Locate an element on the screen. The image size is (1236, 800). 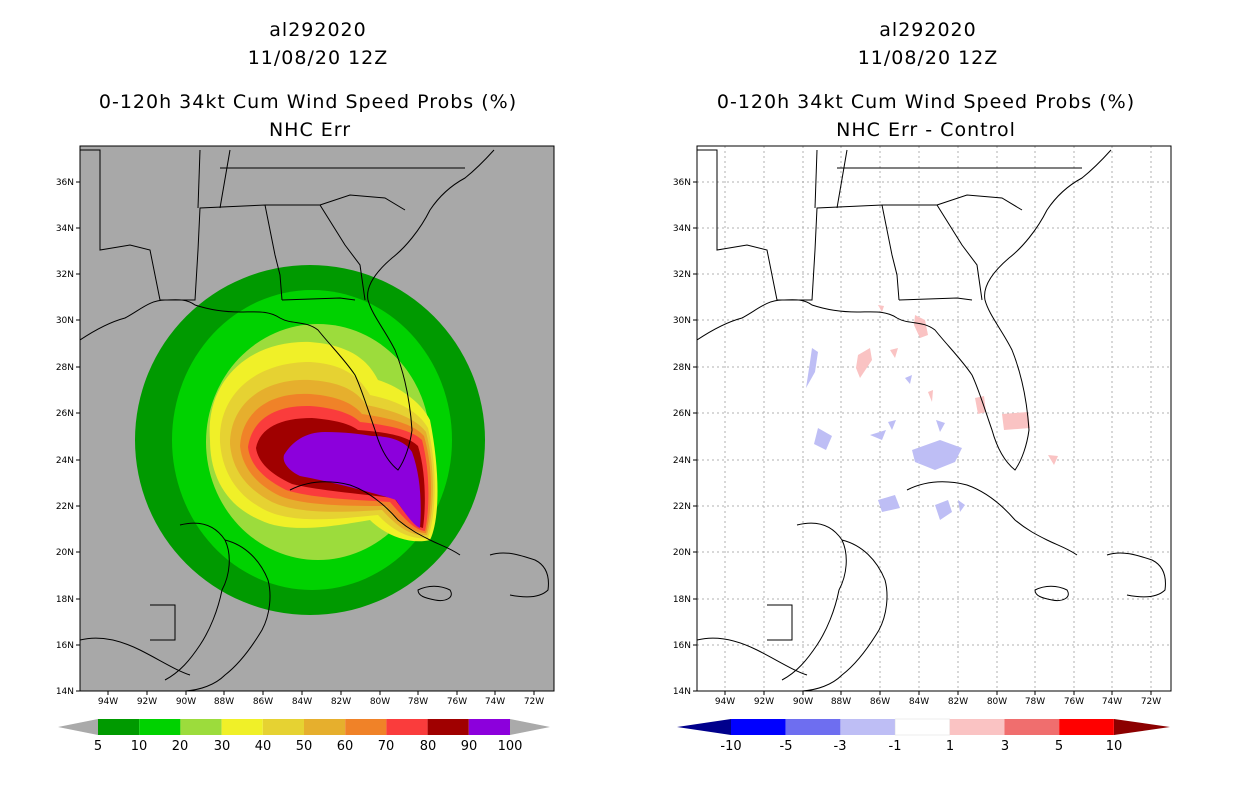
left-lat-label: 20N is located at coordinates (65, 553).